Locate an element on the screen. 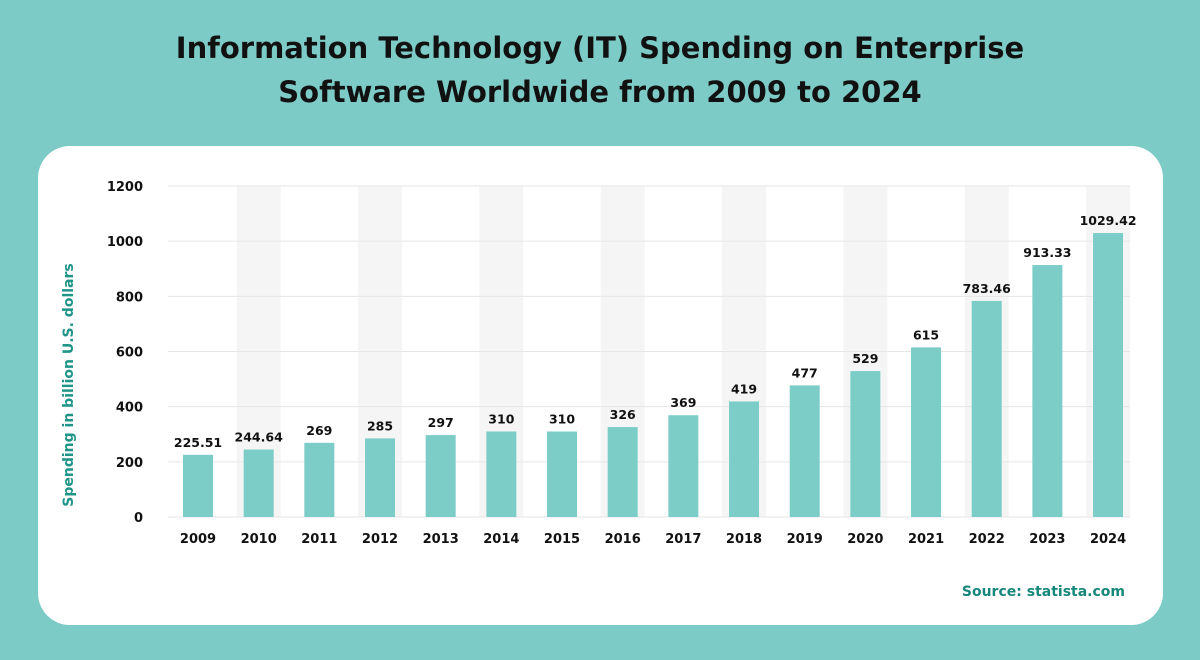  x-tick-label: 2011 is located at coordinates (319, 539).